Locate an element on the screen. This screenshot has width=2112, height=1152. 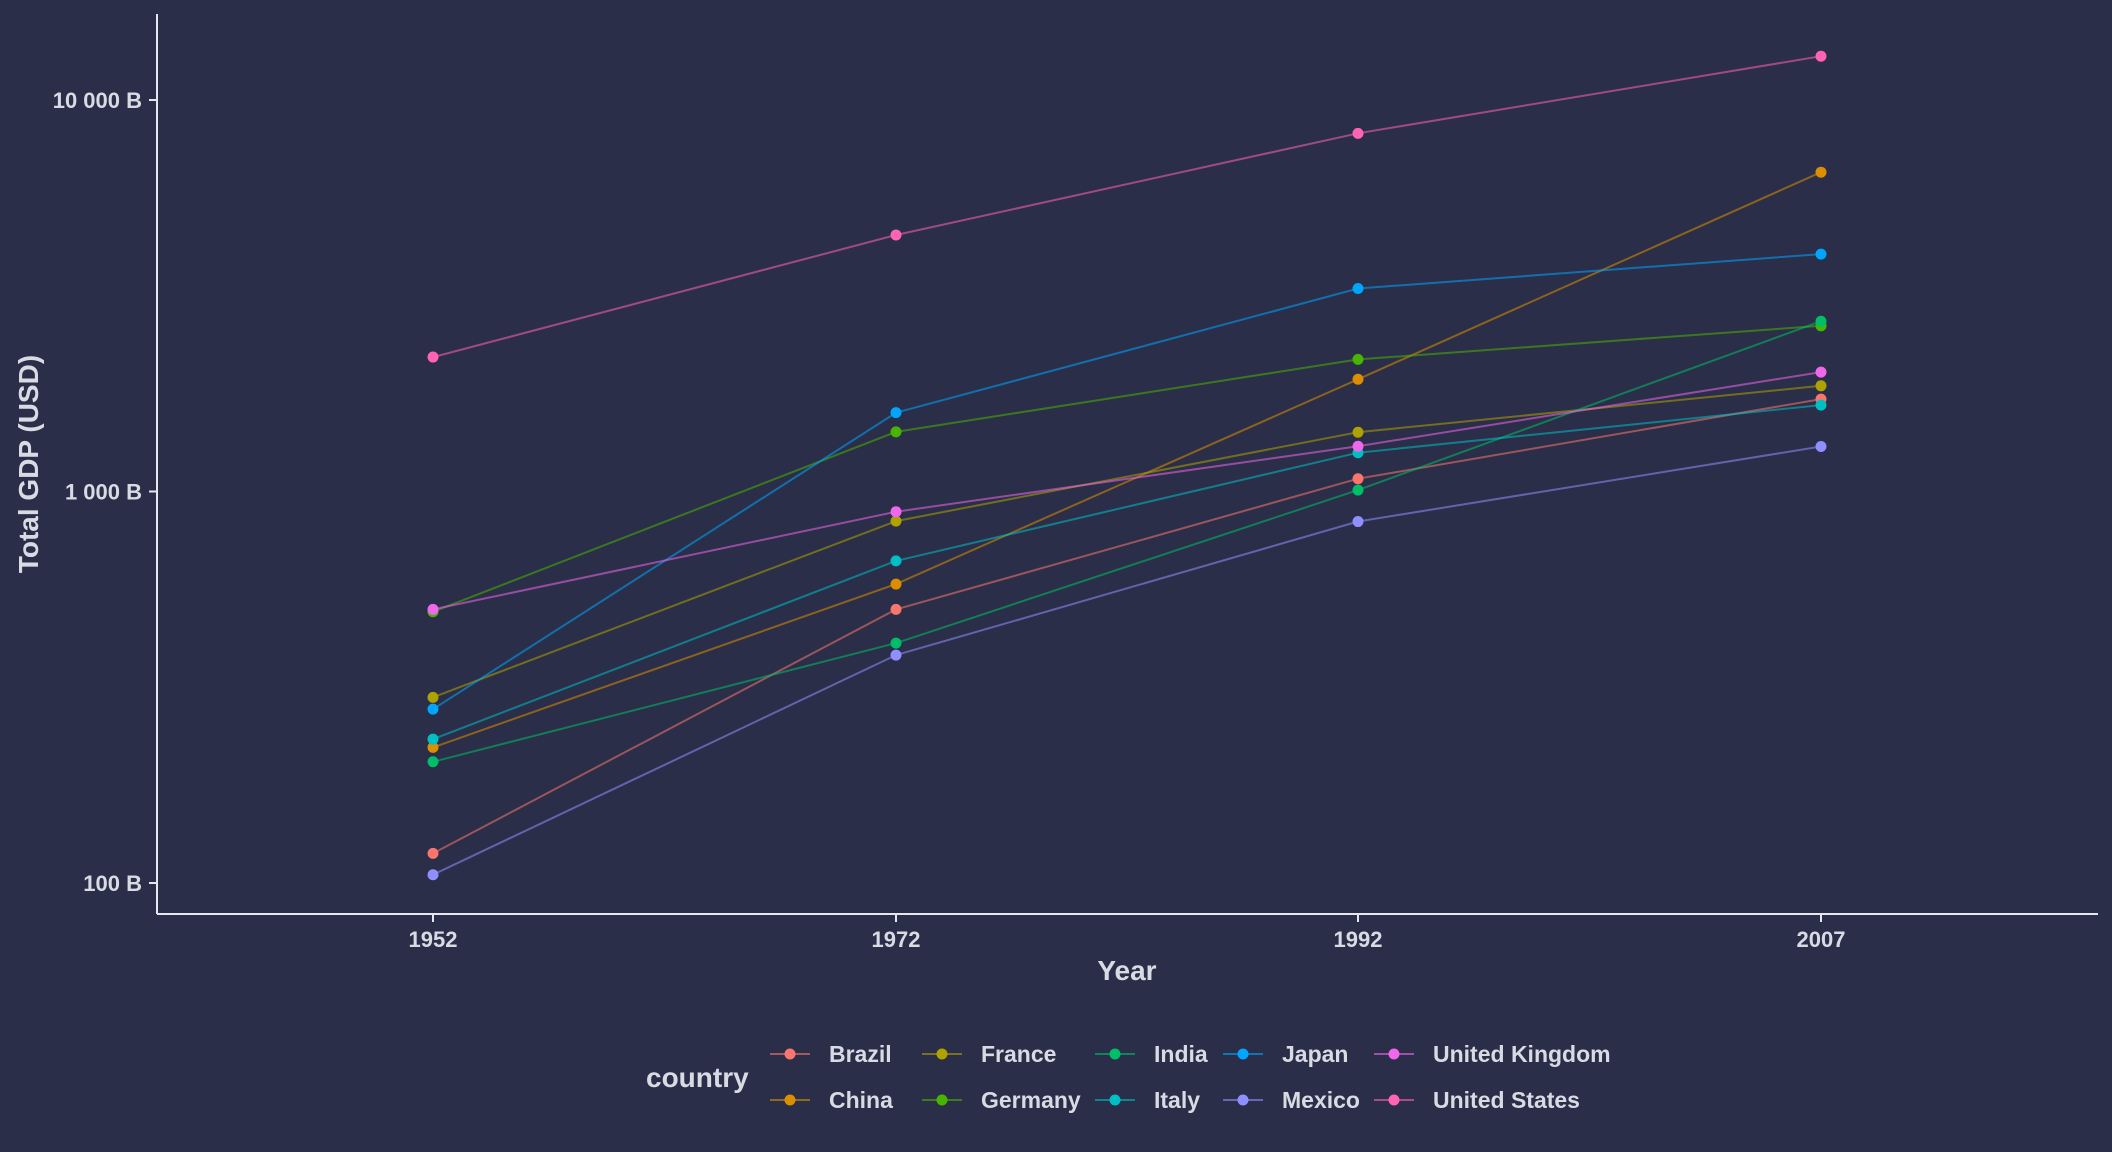
legend-label: India is located at coordinates (1181, 1054).